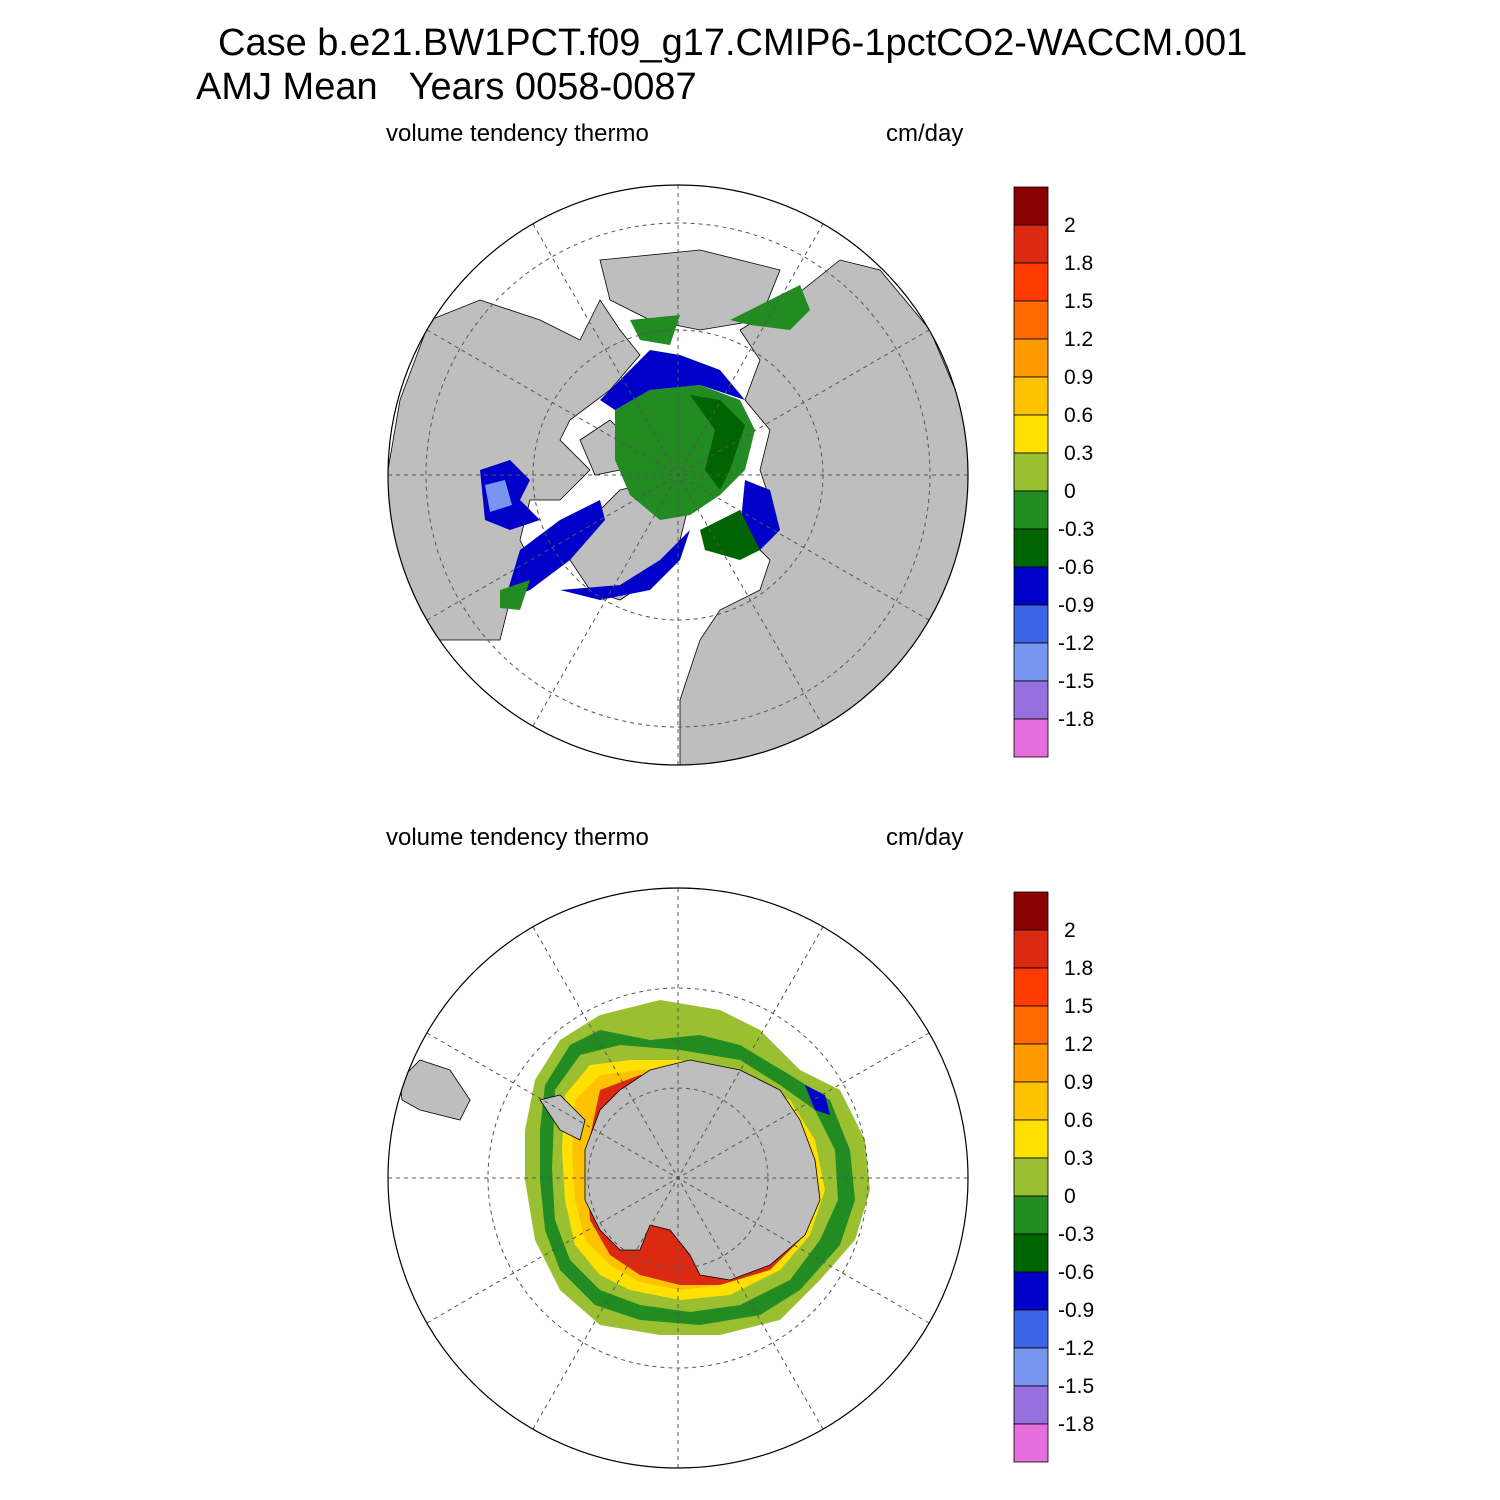 The image size is (1500, 1500). I want to click on north-ice-barents-green, so click(730, 535).